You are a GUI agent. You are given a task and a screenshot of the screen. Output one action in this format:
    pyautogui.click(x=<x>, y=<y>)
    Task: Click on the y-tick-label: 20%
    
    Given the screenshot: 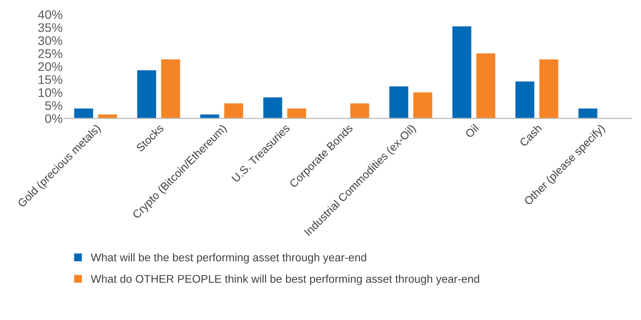 What is the action you would take?
    pyautogui.click(x=50, y=67)
    